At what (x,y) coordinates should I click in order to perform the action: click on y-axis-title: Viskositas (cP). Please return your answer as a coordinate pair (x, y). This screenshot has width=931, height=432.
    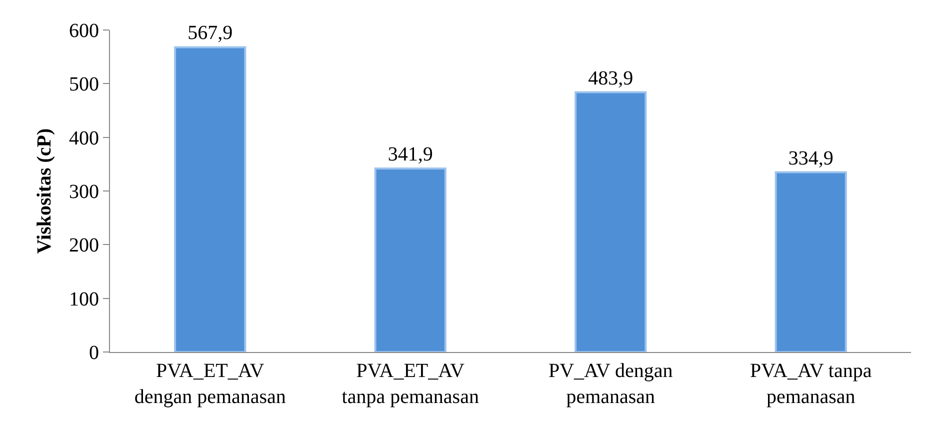
    Looking at the image, I should click on (45, 191).